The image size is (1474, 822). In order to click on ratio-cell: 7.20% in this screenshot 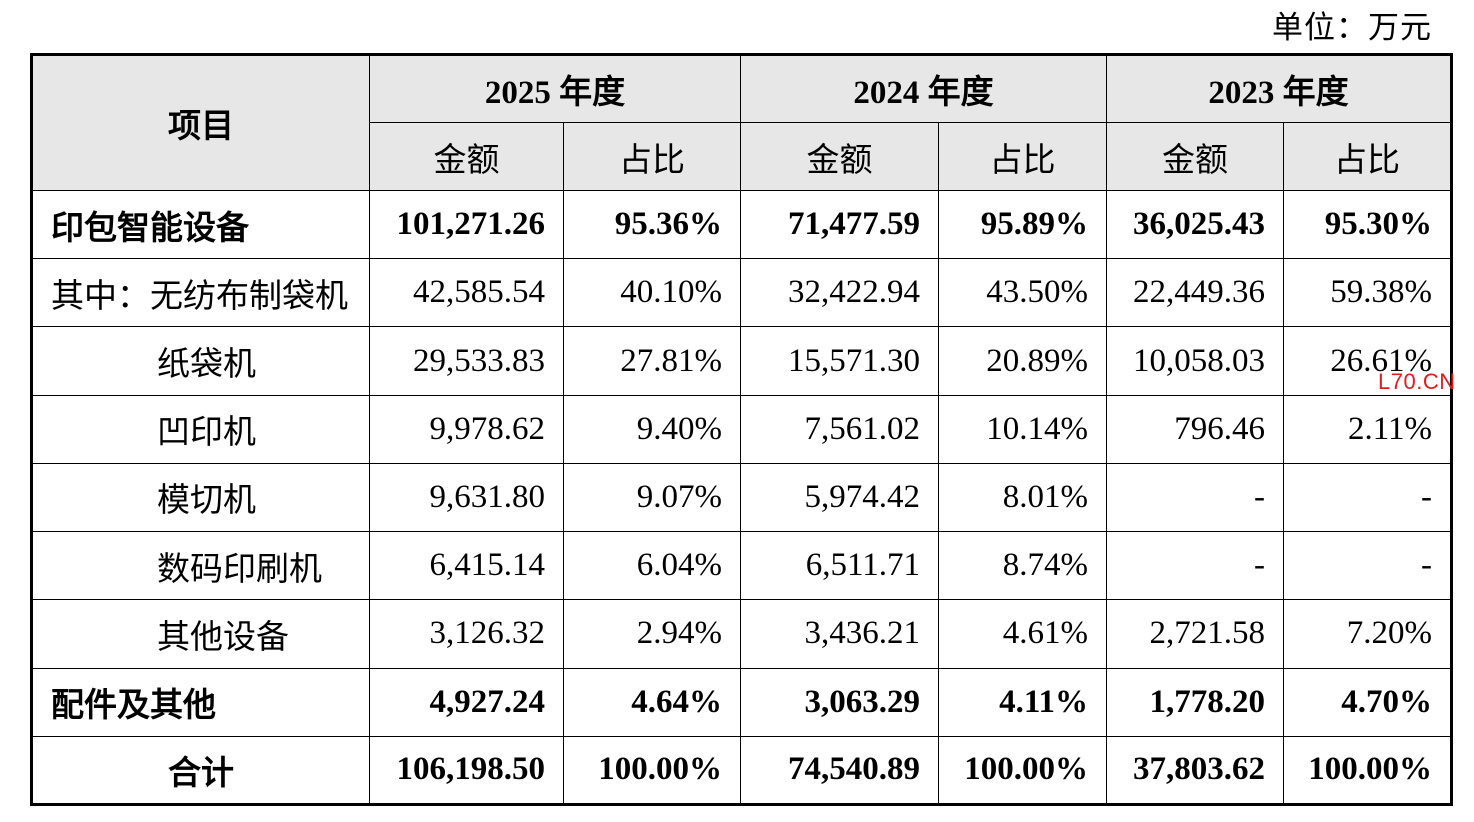, I will do `click(1367, 634)`.